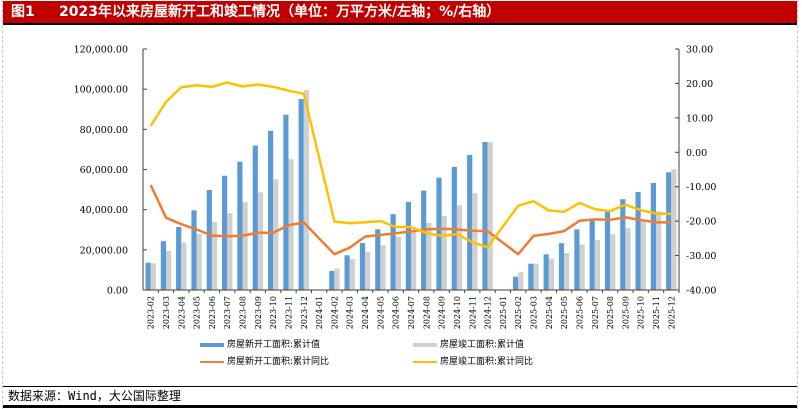 This screenshot has height=409, width=802. Describe the element at coordinates (579, 312) in the screenshot. I see `x-tick-label: 2025-06` at that location.